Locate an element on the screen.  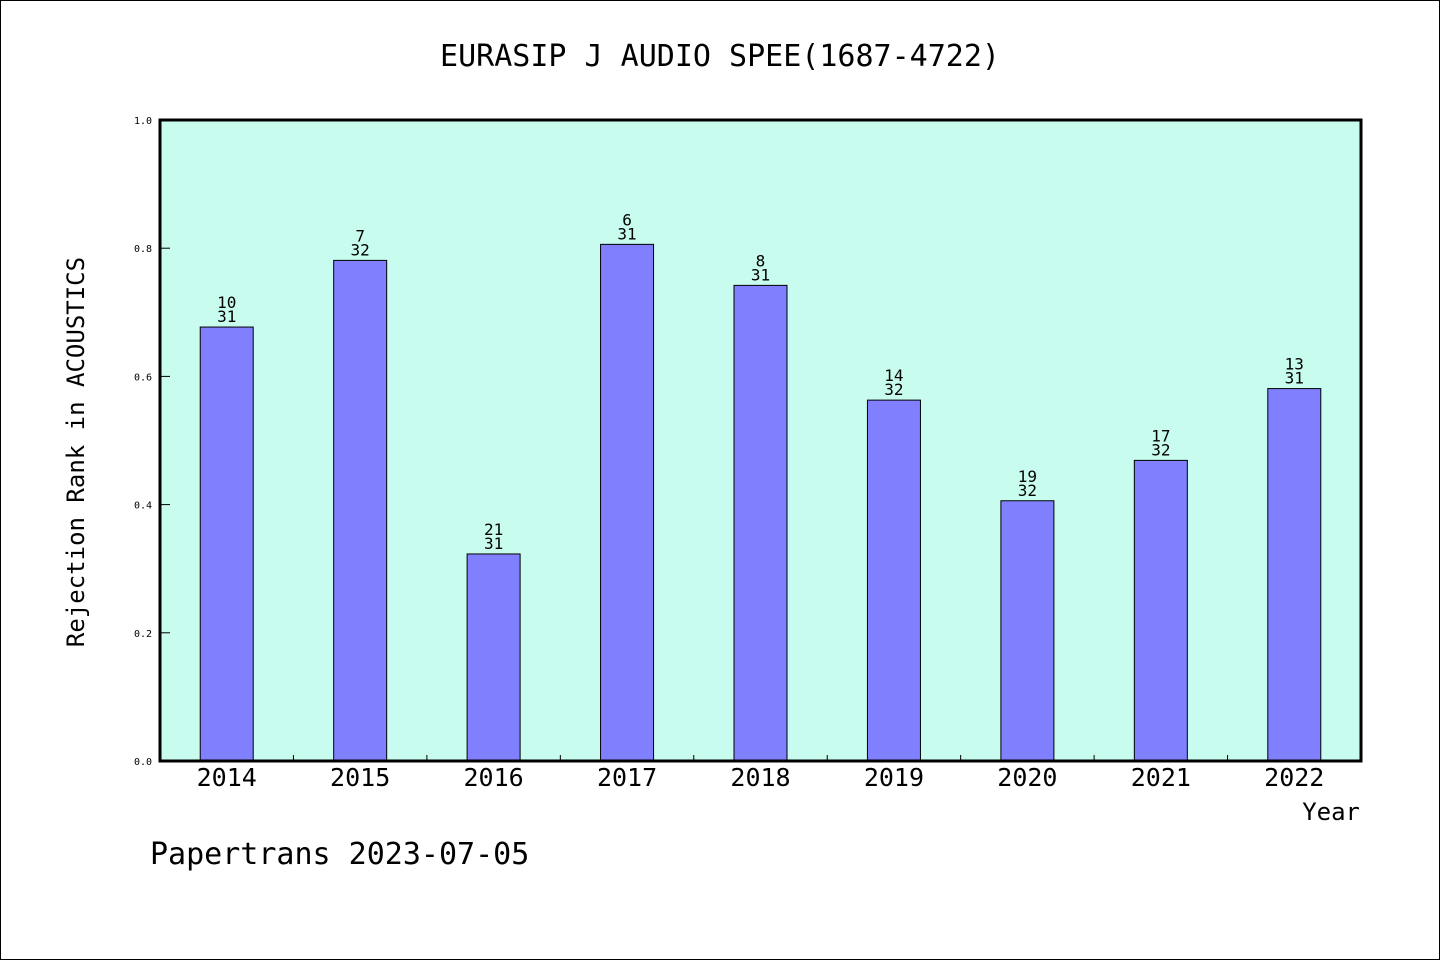
x-tick-label: 2017 is located at coordinates (627, 777).